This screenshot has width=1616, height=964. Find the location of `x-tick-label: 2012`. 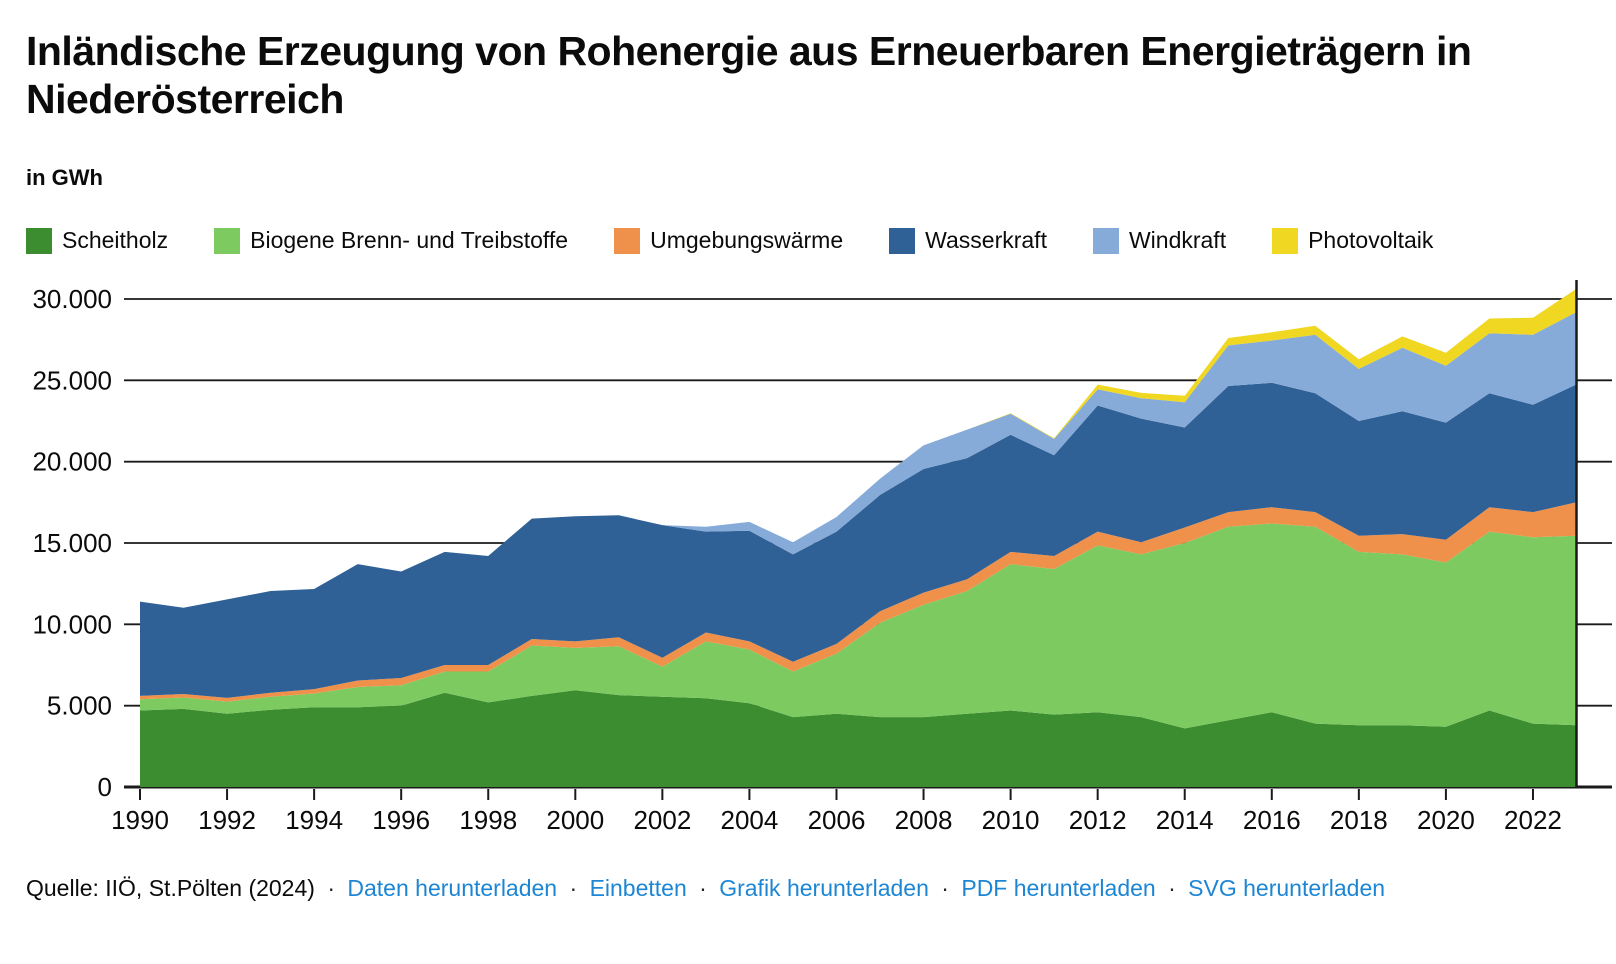

x-tick-label: 2012 is located at coordinates (1098, 820).